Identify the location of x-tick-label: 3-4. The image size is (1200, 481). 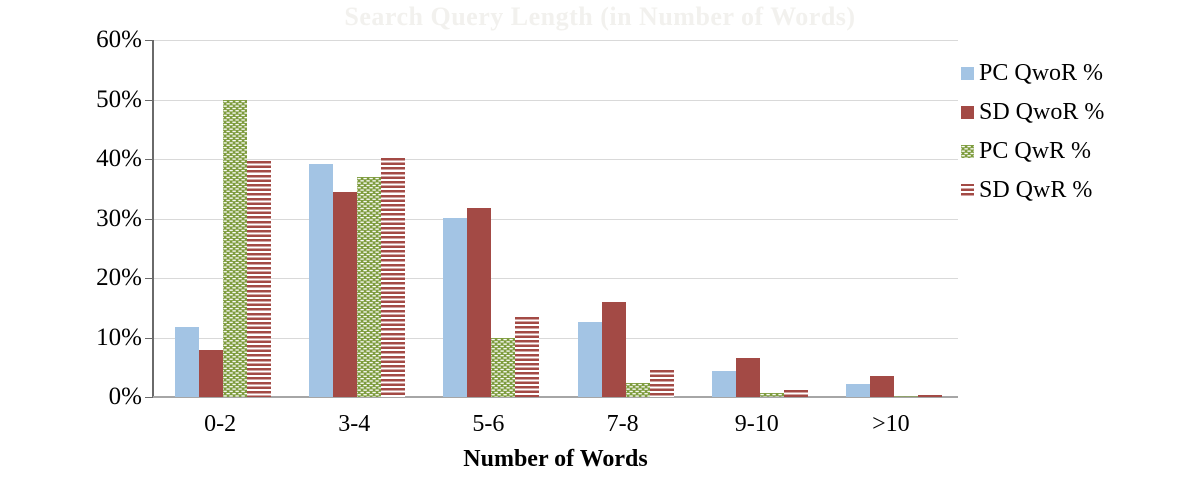
(354, 424).